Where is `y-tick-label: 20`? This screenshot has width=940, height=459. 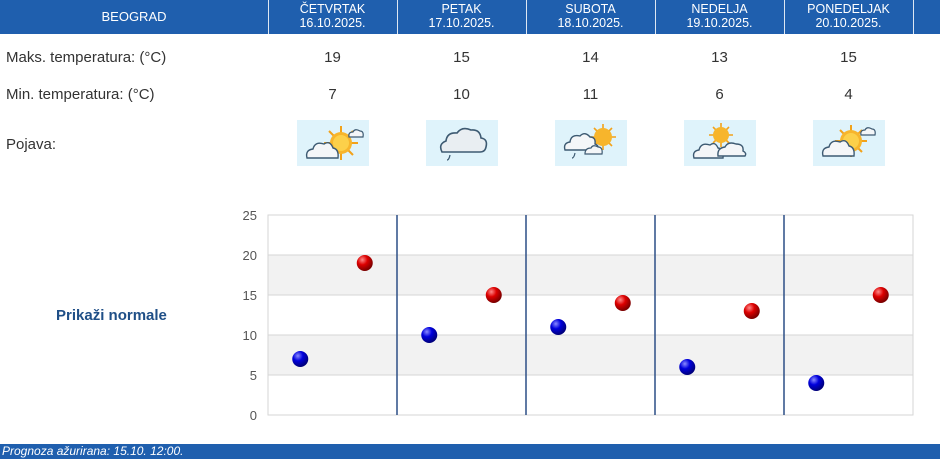
y-tick-label: 20 is located at coordinates (250, 255).